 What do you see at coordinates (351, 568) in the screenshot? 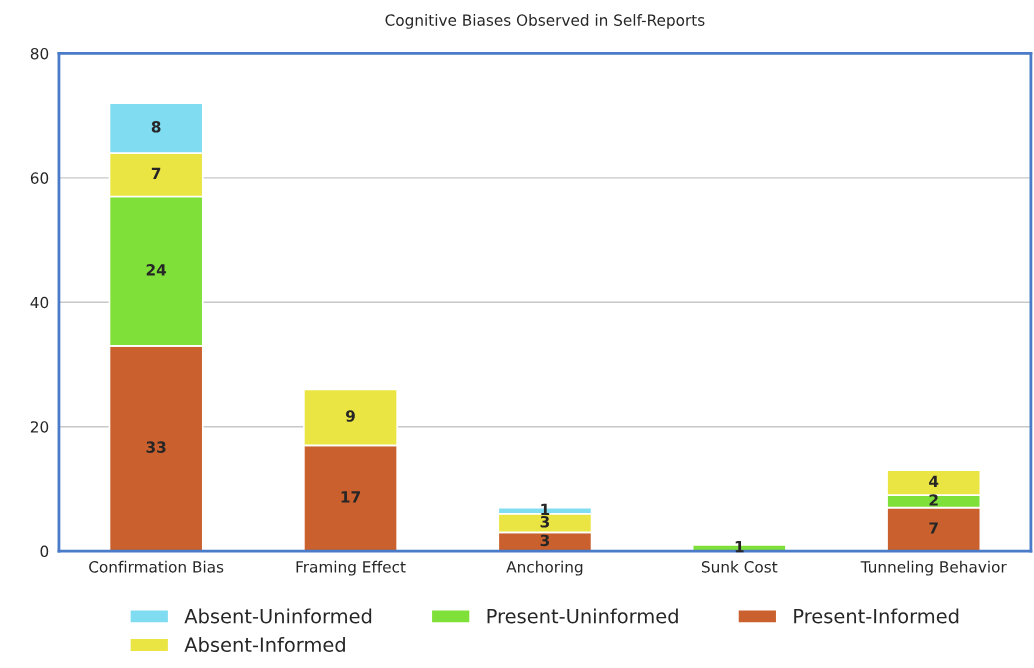
I see `x-tick-label: Framing Effect` at bounding box center [351, 568].